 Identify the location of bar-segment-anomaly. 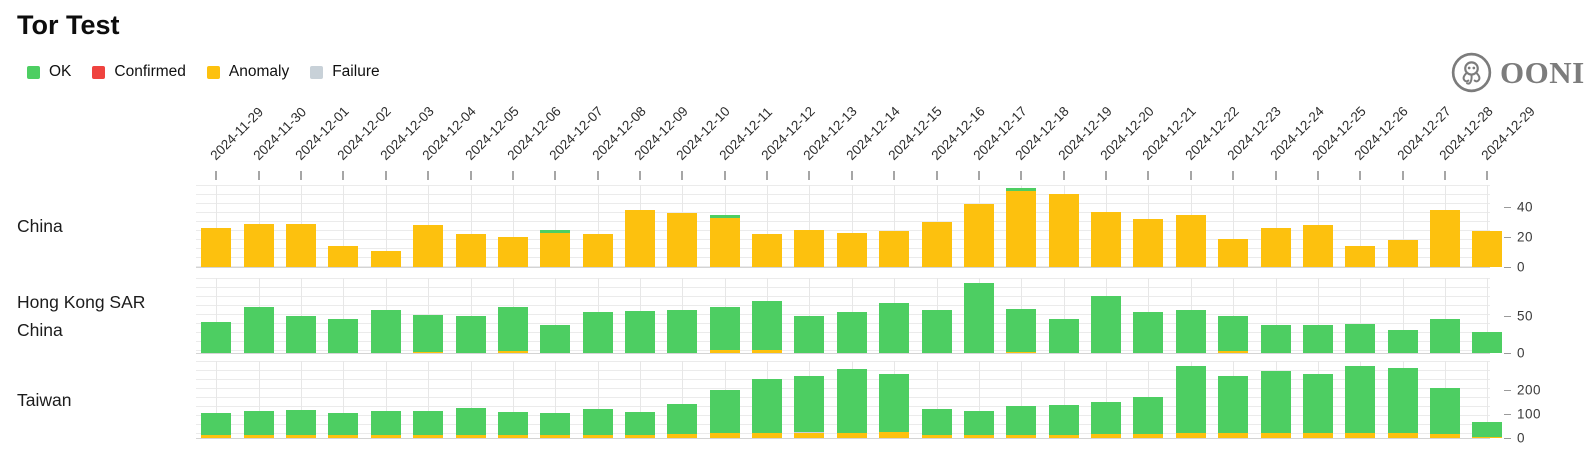
(1233, 351).